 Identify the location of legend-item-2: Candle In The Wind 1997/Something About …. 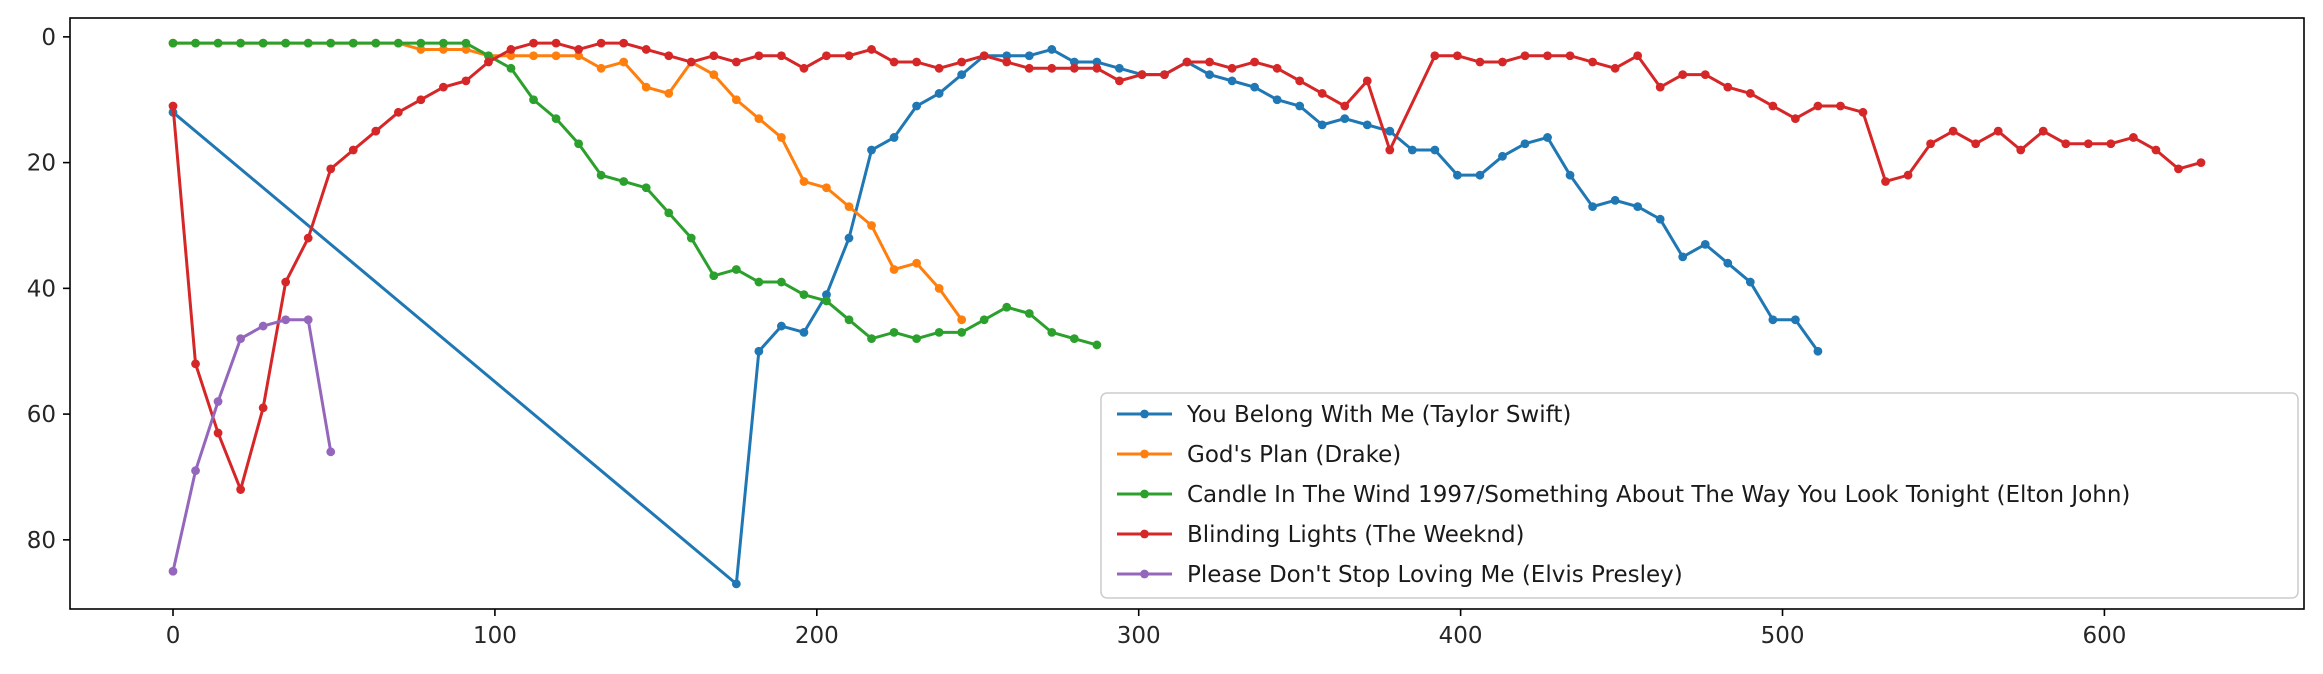
(1623, 495).